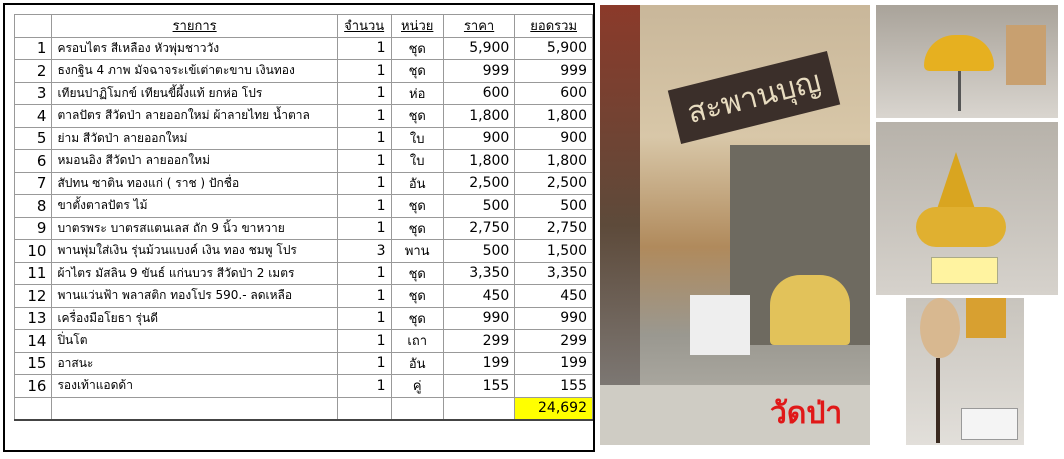 The width and height of the screenshot is (1064, 459). What do you see at coordinates (194, 341) in the screenshot?
I see `item-name: ปิ่นโต` at bounding box center [194, 341].